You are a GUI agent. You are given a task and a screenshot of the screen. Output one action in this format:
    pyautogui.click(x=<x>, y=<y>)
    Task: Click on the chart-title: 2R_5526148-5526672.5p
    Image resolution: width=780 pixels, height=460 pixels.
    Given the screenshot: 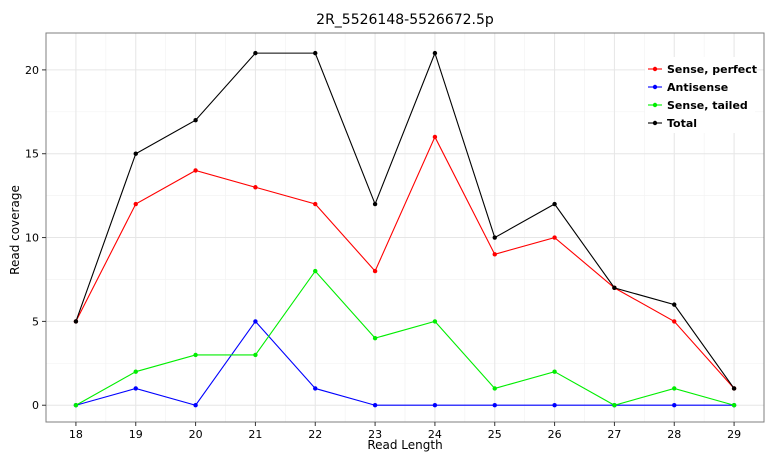 What is the action you would take?
    pyautogui.click(x=405, y=20)
    